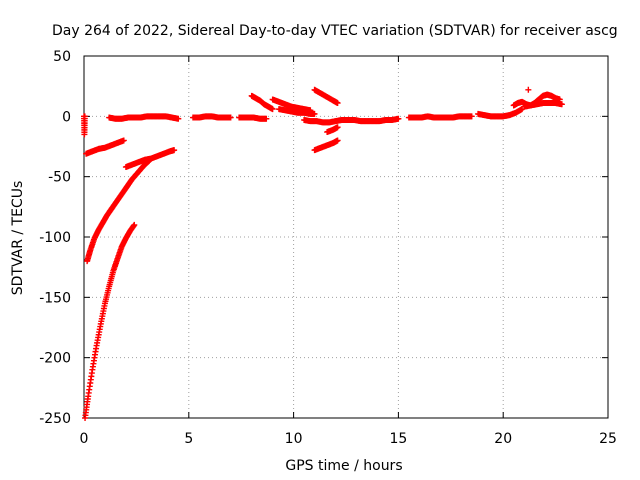 The image size is (640, 480). Describe the element at coordinates (503, 439) in the screenshot. I see `x-tick-label: 20` at that location.